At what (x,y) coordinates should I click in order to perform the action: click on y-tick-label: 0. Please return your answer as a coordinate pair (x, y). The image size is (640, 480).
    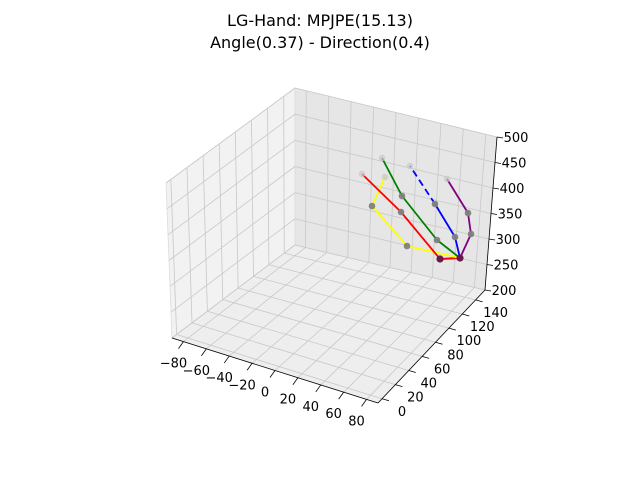
    Looking at the image, I should click on (402, 412).